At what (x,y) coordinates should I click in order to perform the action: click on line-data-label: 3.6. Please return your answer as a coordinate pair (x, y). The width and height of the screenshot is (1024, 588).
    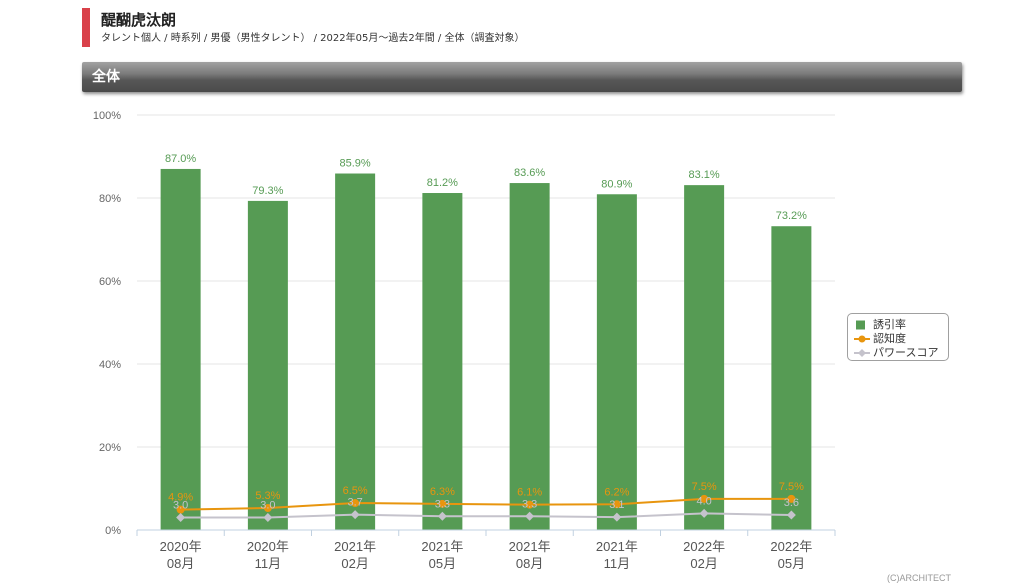
    Looking at the image, I should click on (791, 503).